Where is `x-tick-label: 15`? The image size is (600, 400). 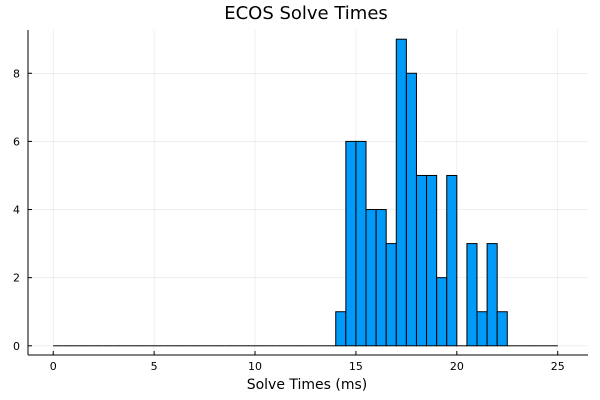 x-tick-label: 15 is located at coordinates (356, 366).